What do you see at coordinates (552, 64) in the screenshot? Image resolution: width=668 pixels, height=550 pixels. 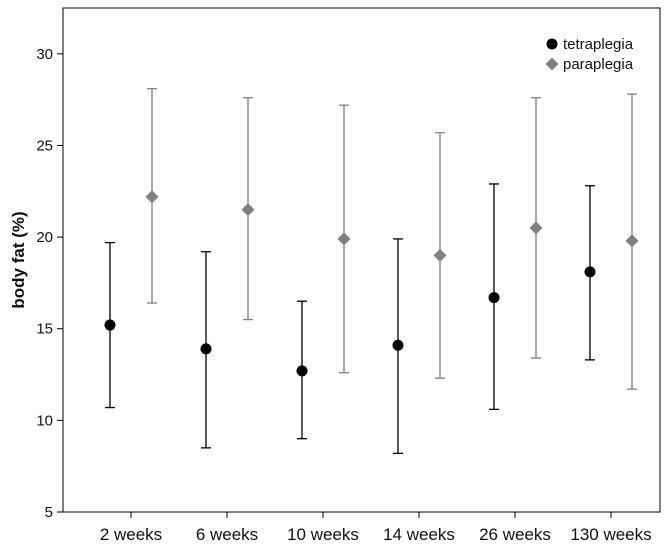 I see `legend-marker-paraplegia` at bounding box center [552, 64].